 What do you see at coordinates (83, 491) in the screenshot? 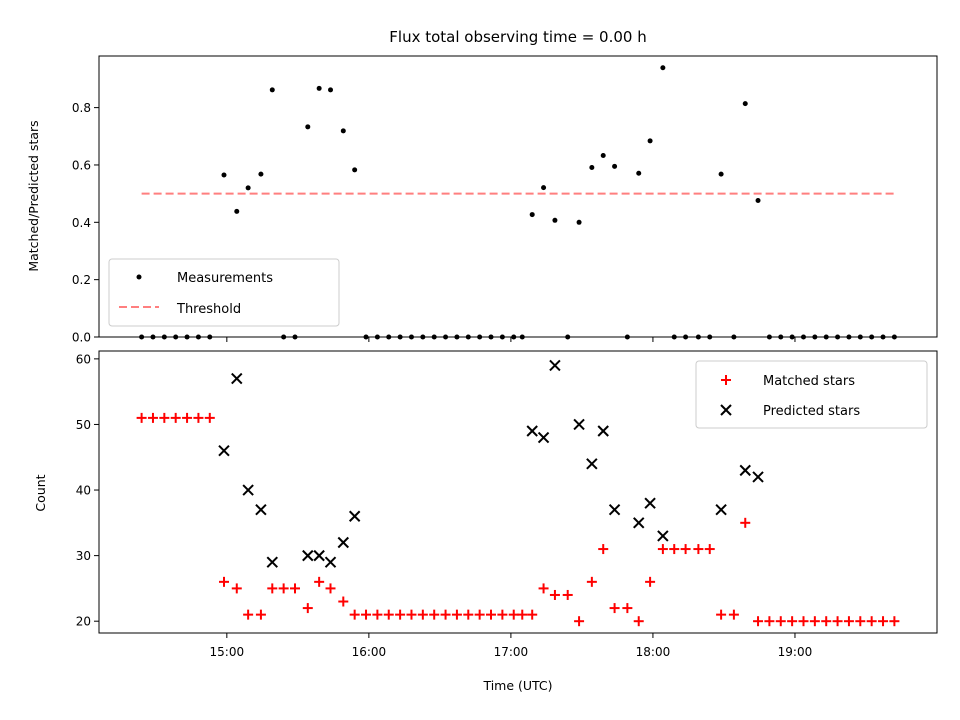
I see `bottom-y-tick-label: 40` at bounding box center [83, 491].